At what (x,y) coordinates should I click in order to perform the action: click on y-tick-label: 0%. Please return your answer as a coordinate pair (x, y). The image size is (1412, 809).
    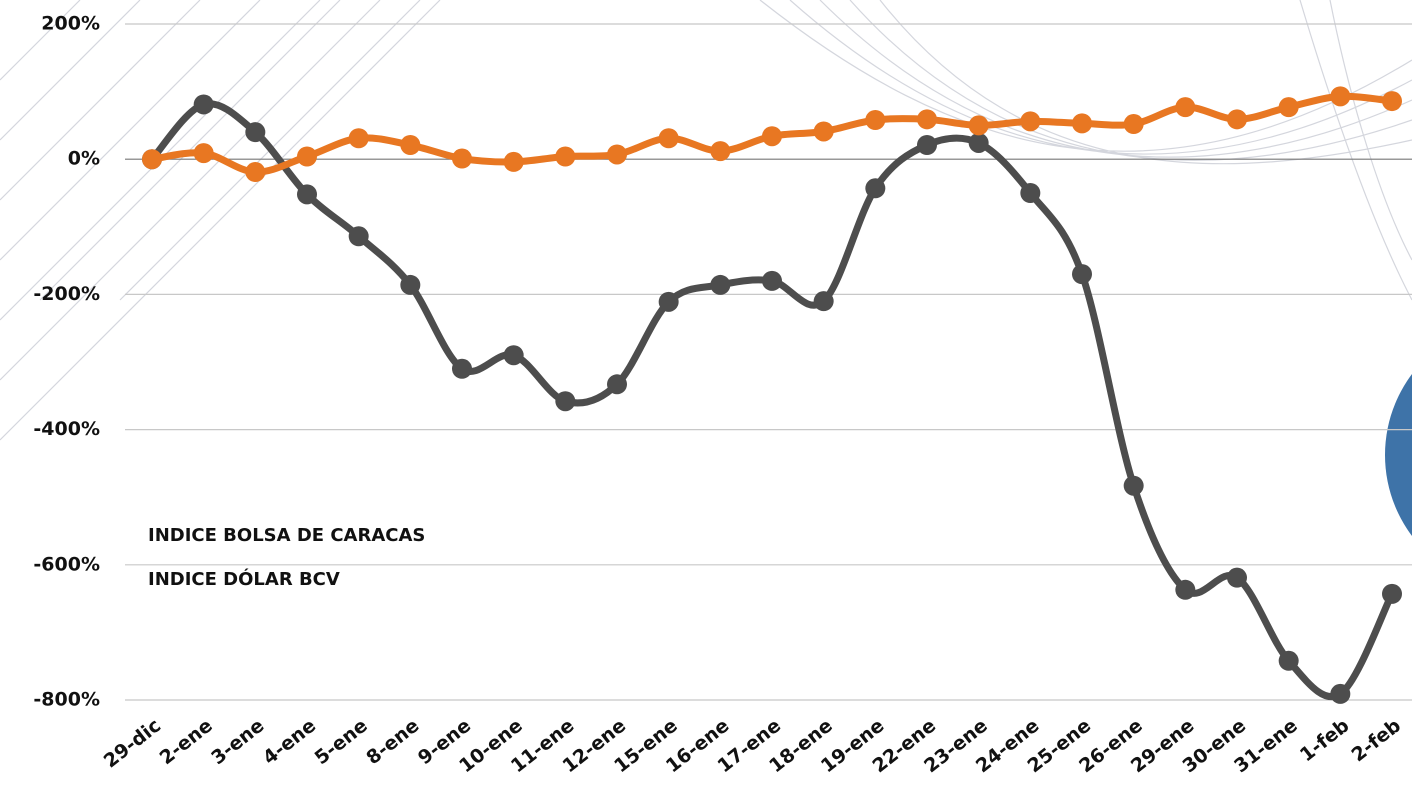
    Looking at the image, I should click on (84, 159).